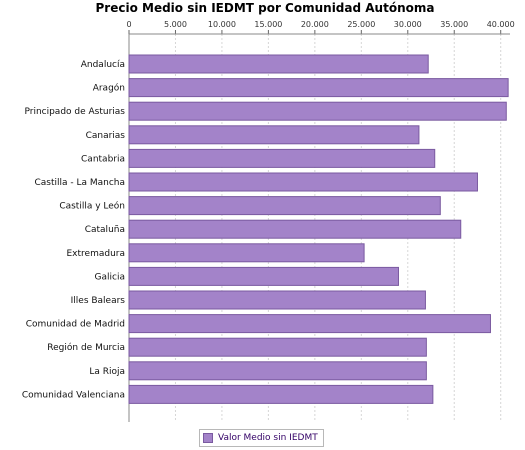 The image size is (525, 450). What do you see at coordinates (268, 438) in the screenshot?
I see `legend-label: Valor Medio sin IEDMT` at bounding box center [268, 438].